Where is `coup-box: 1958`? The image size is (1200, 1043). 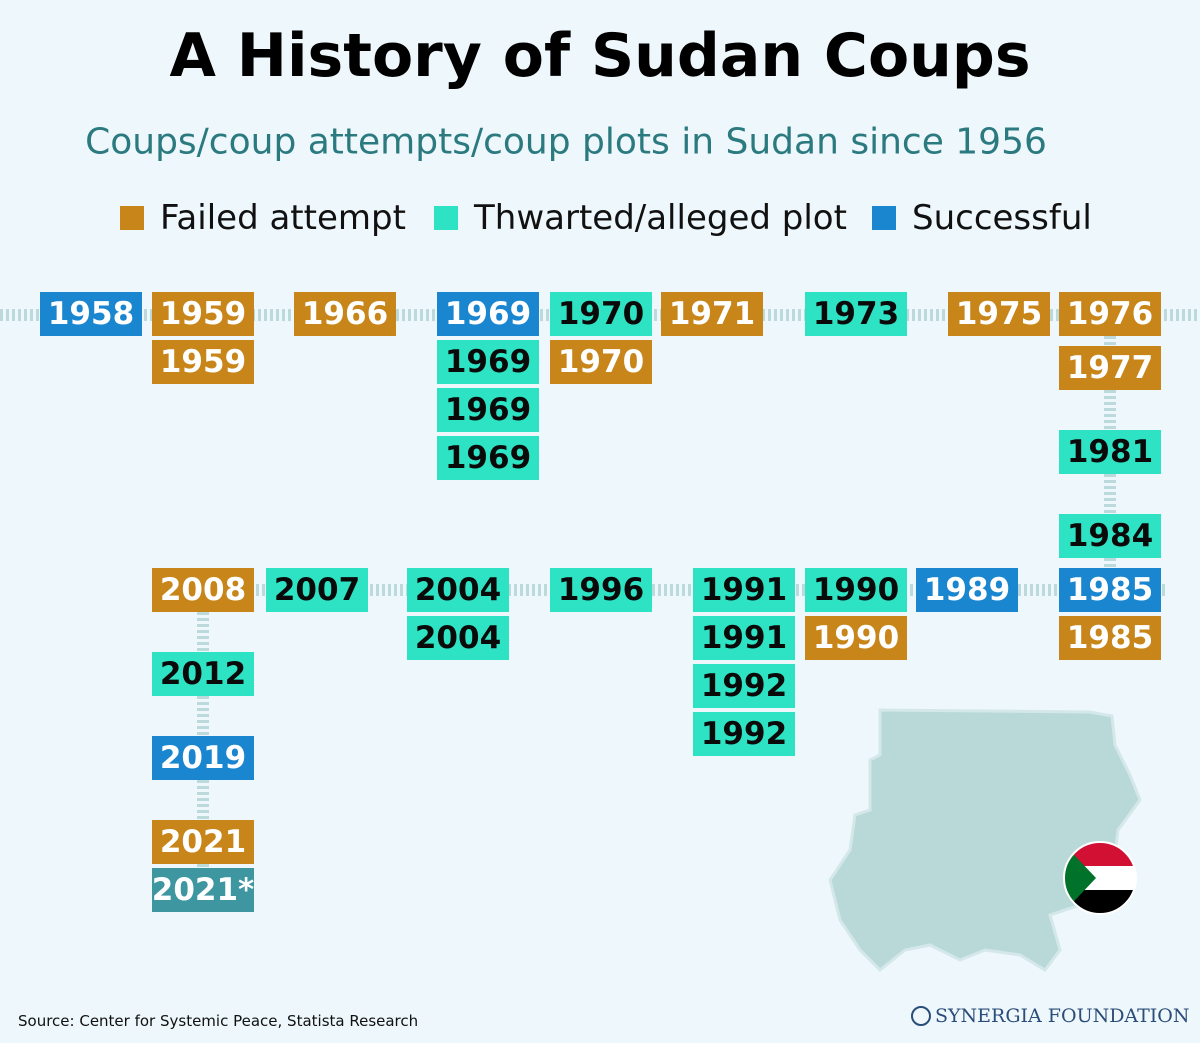 coup-box: 1958 is located at coordinates (91, 314).